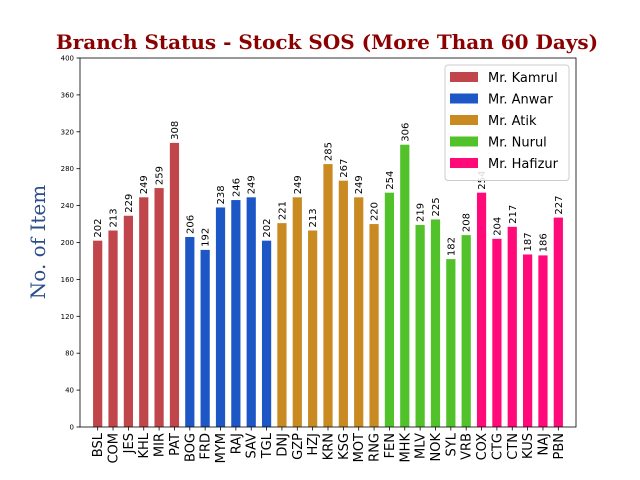 The width and height of the screenshot is (640, 480). Describe the element at coordinates (67, 243) in the screenshot. I see `y-tick-label-200: 200` at that location.